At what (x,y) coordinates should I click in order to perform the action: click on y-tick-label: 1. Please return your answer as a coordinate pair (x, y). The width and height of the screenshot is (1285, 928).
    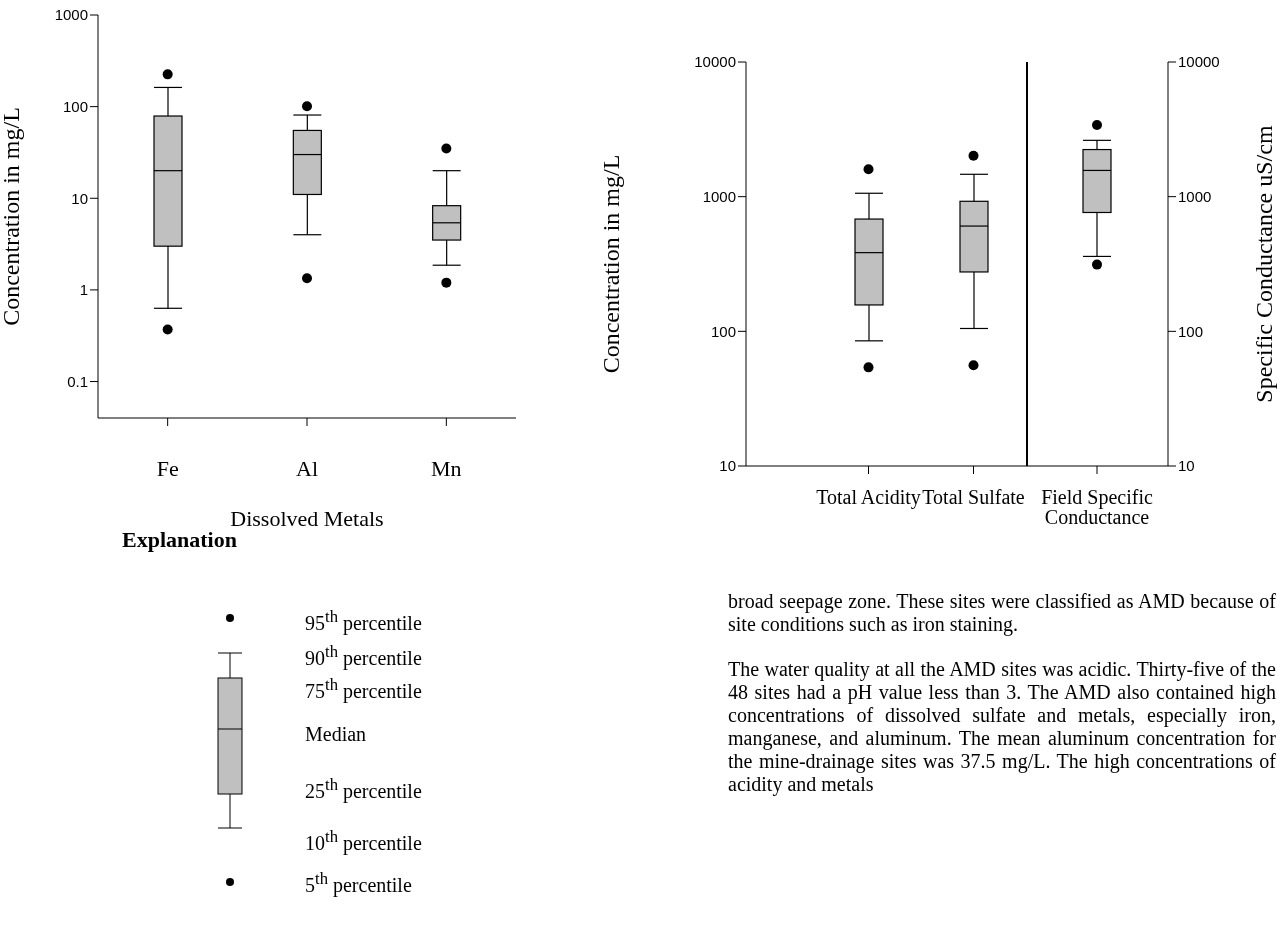
    Looking at the image, I should click on (83, 290).